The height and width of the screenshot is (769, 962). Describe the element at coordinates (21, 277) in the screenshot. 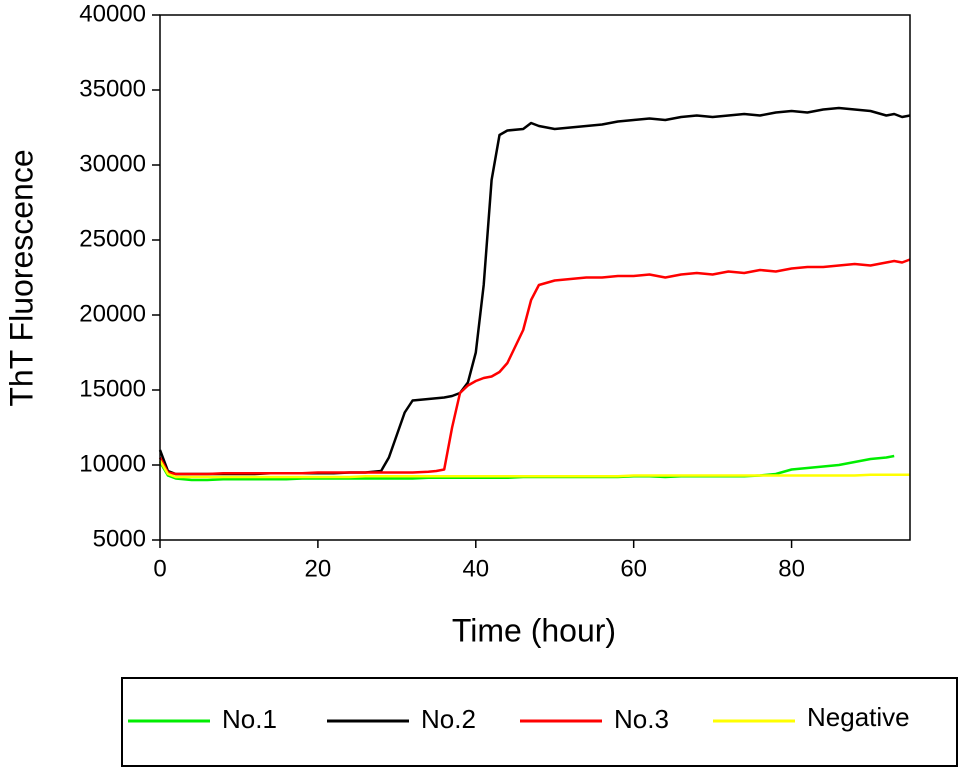

I see `y-axis-title: ThT Fluorescence` at that location.